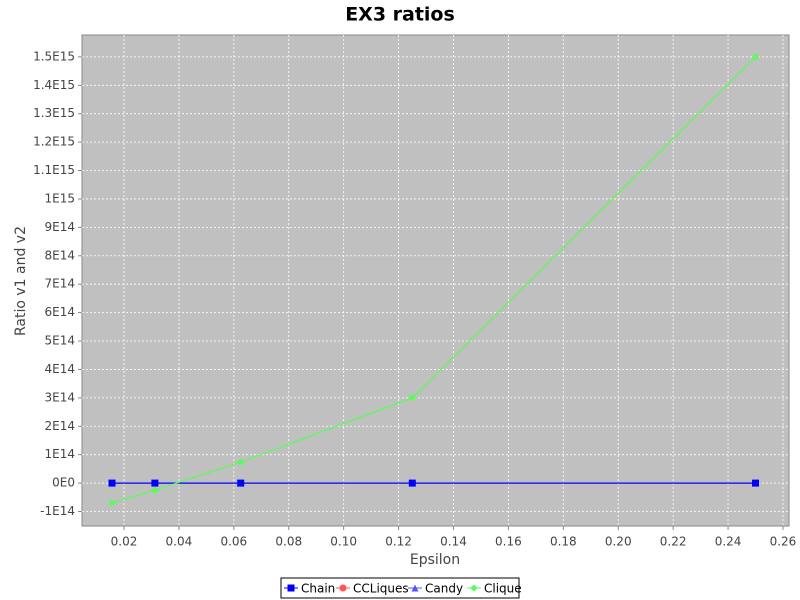  What do you see at coordinates (54, 170) in the screenshot?
I see `y-tick-label: 1.1E15` at bounding box center [54, 170].